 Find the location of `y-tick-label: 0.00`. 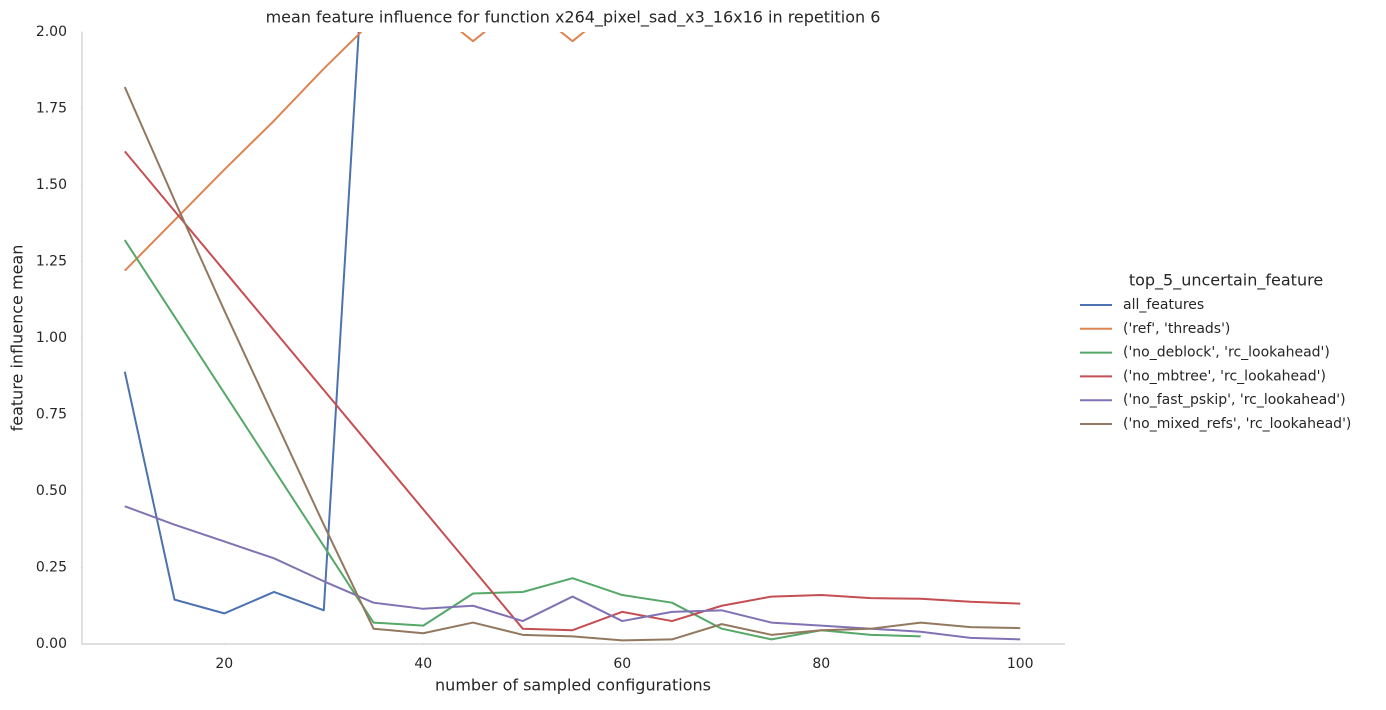

y-tick-label: 0.00 is located at coordinates (51, 644).